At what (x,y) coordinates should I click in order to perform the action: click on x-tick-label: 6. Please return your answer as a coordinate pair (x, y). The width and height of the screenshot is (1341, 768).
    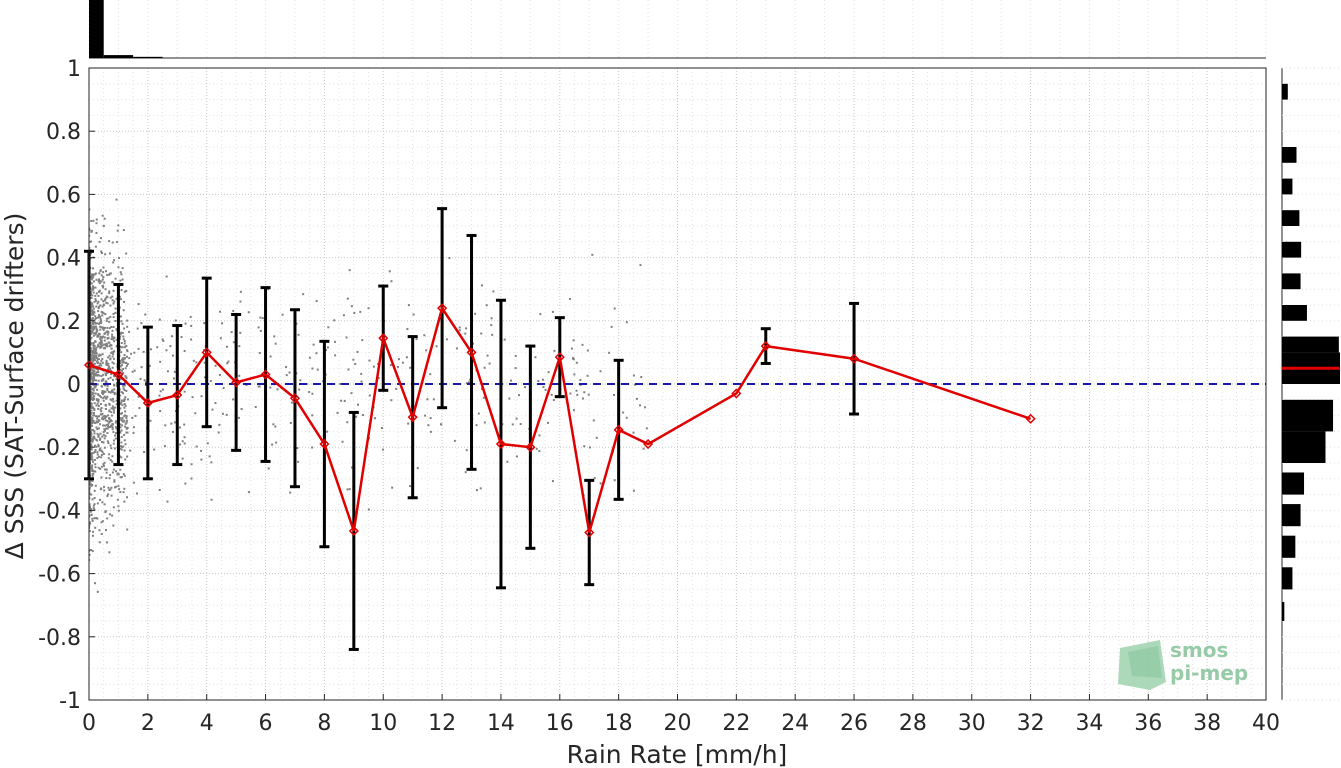
    Looking at the image, I should click on (266, 723).